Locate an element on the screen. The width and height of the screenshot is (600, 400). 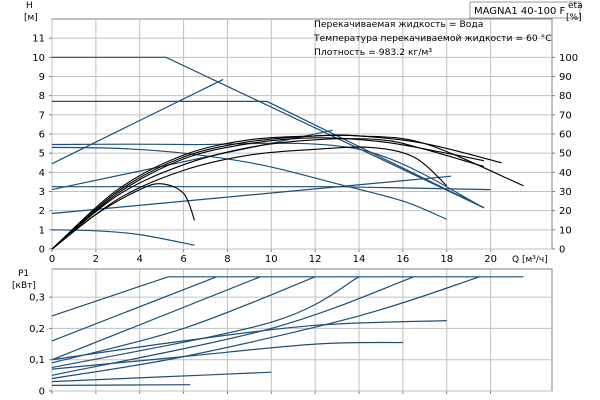
y-tick-label: 0,2 is located at coordinates (37, 329).